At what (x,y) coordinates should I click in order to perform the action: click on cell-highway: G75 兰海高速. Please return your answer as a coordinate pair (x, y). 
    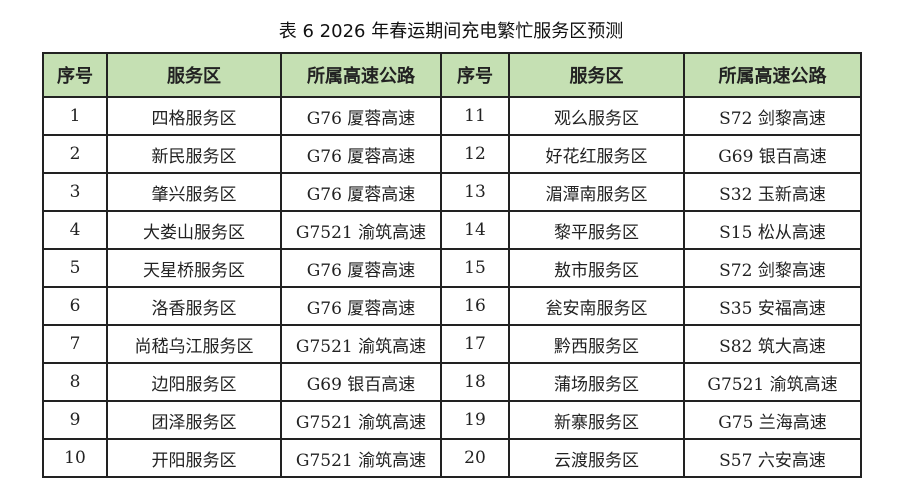
    Looking at the image, I should click on (772, 420).